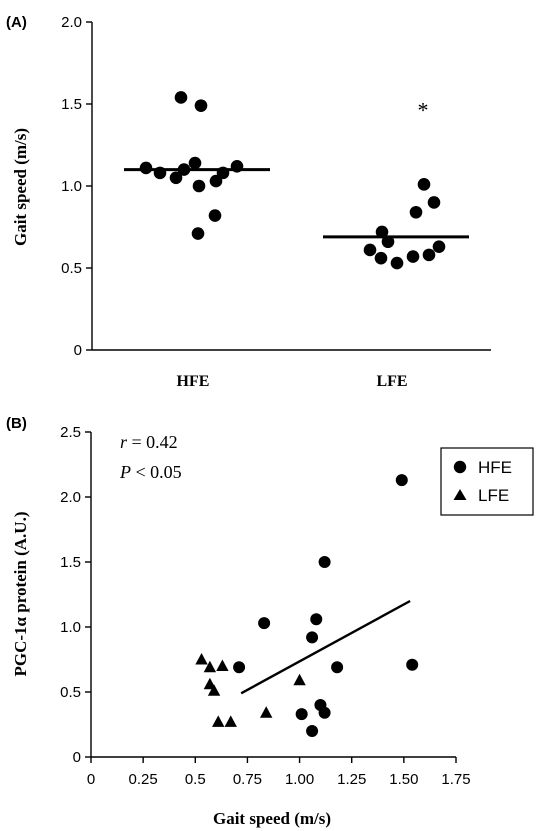  What do you see at coordinates (455, 779) in the screenshot?
I see `x-tick-label: 1.75` at bounding box center [455, 779].